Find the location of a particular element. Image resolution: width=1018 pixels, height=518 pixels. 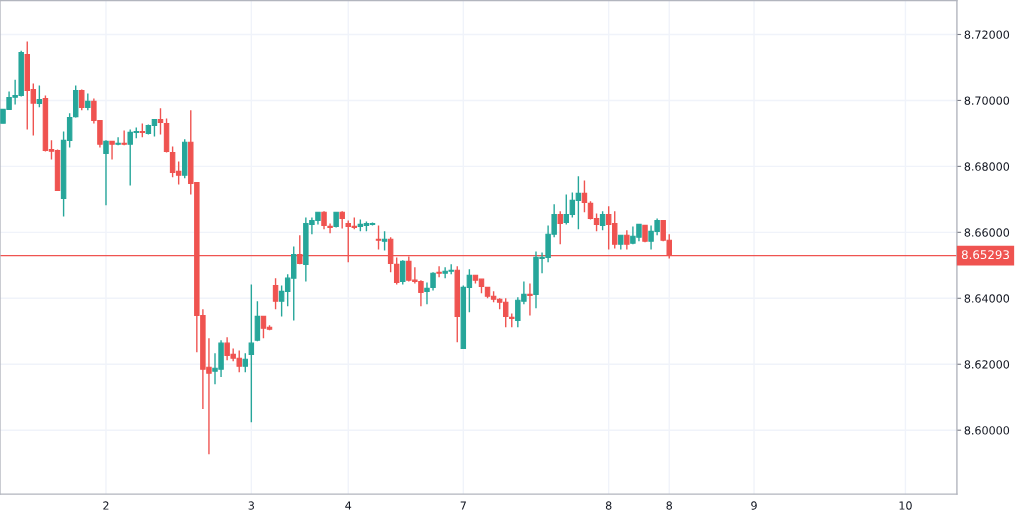

x-tick-label: 9 is located at coordinates (754, 505).